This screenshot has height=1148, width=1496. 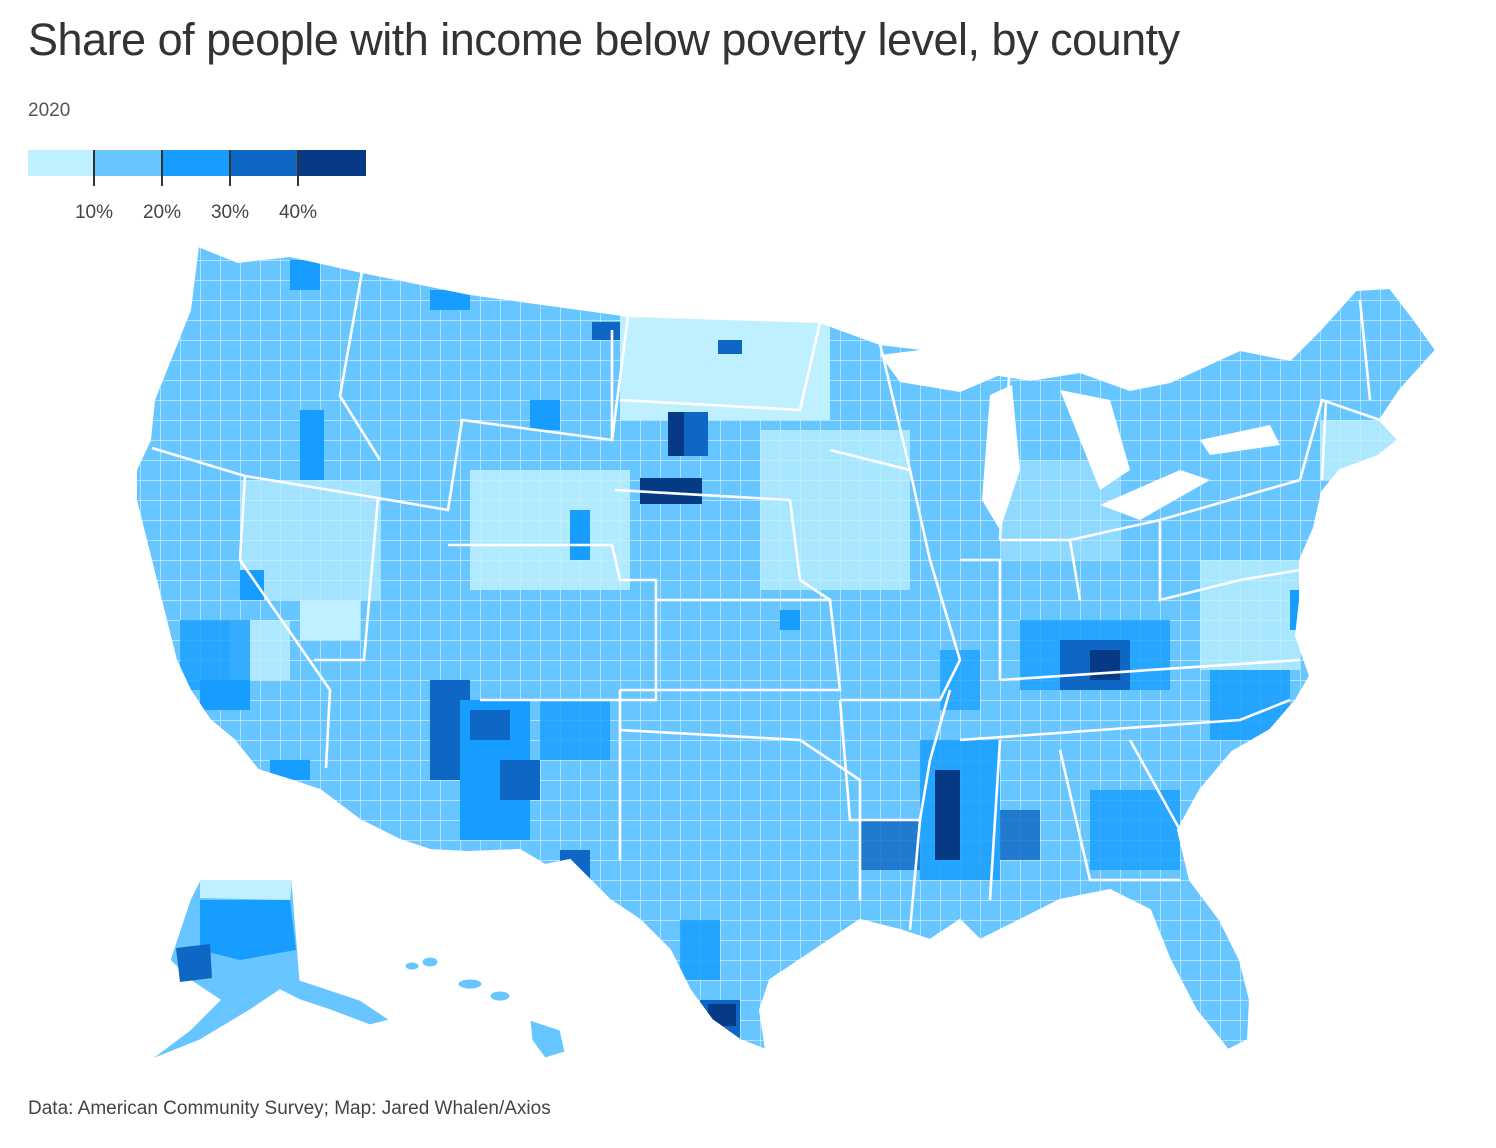 I want to click on chart-subtitle: 2020, so click(x=49, y=110).